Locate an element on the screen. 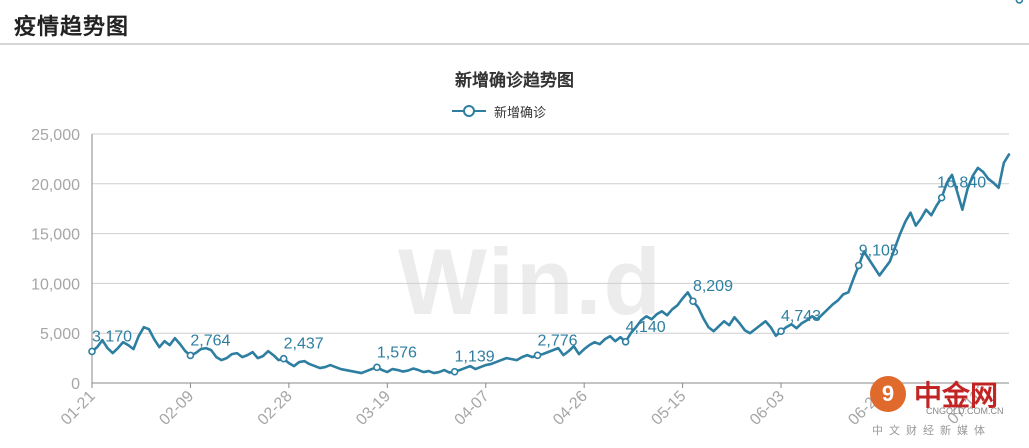 The width and height of the screenshot is (1029, 448). data-label: 2,764 is located at coordinates (210, 340).